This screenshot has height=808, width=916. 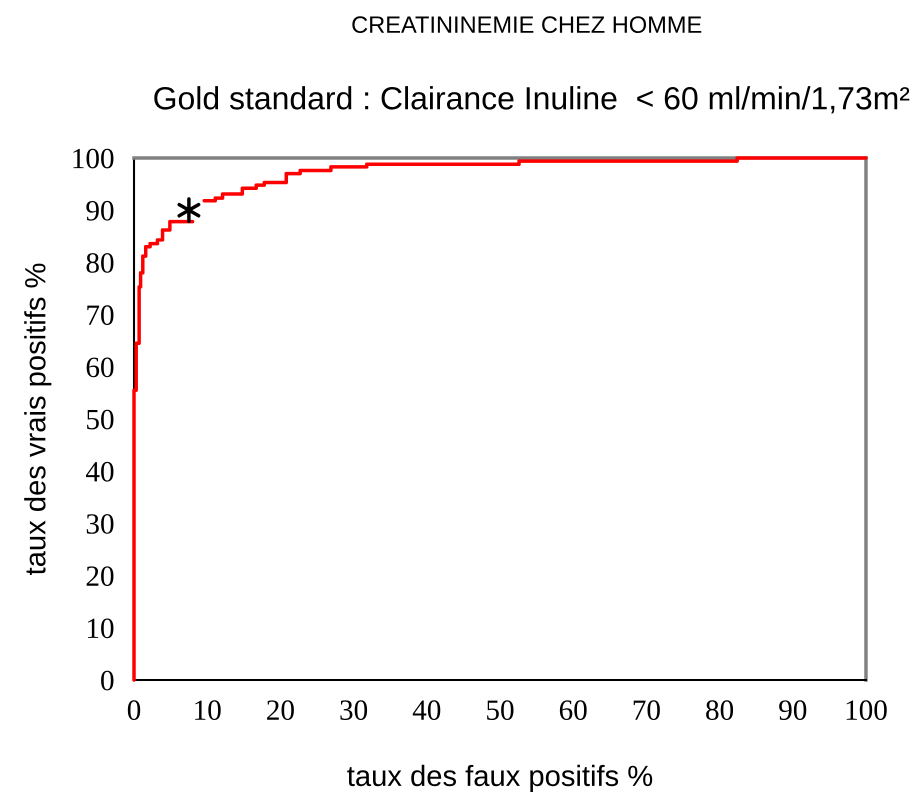 I want to click on y-tick-label: 50, so click(x=100, y=420).